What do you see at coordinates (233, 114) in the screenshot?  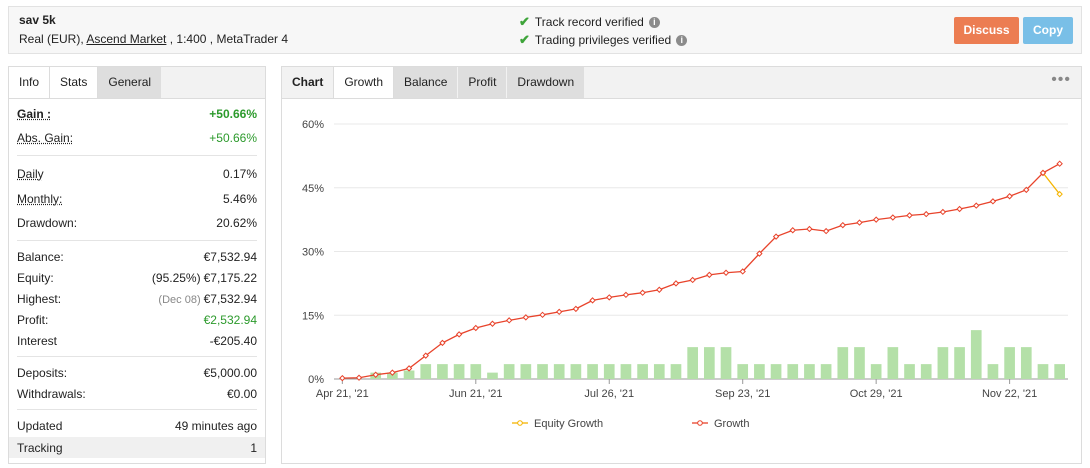 I see `gain-value: +50.66%` at bounding box center [233, 114].